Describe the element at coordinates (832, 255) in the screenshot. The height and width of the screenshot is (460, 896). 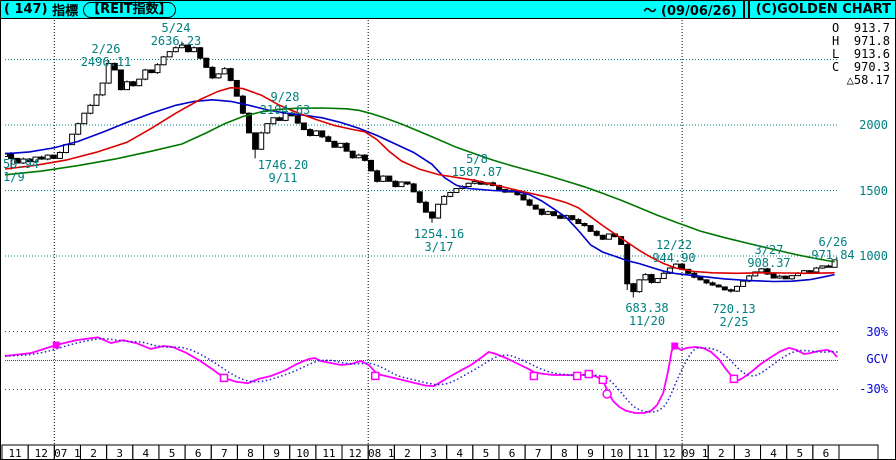
I see `chart-annotation: 971.84` at that location.